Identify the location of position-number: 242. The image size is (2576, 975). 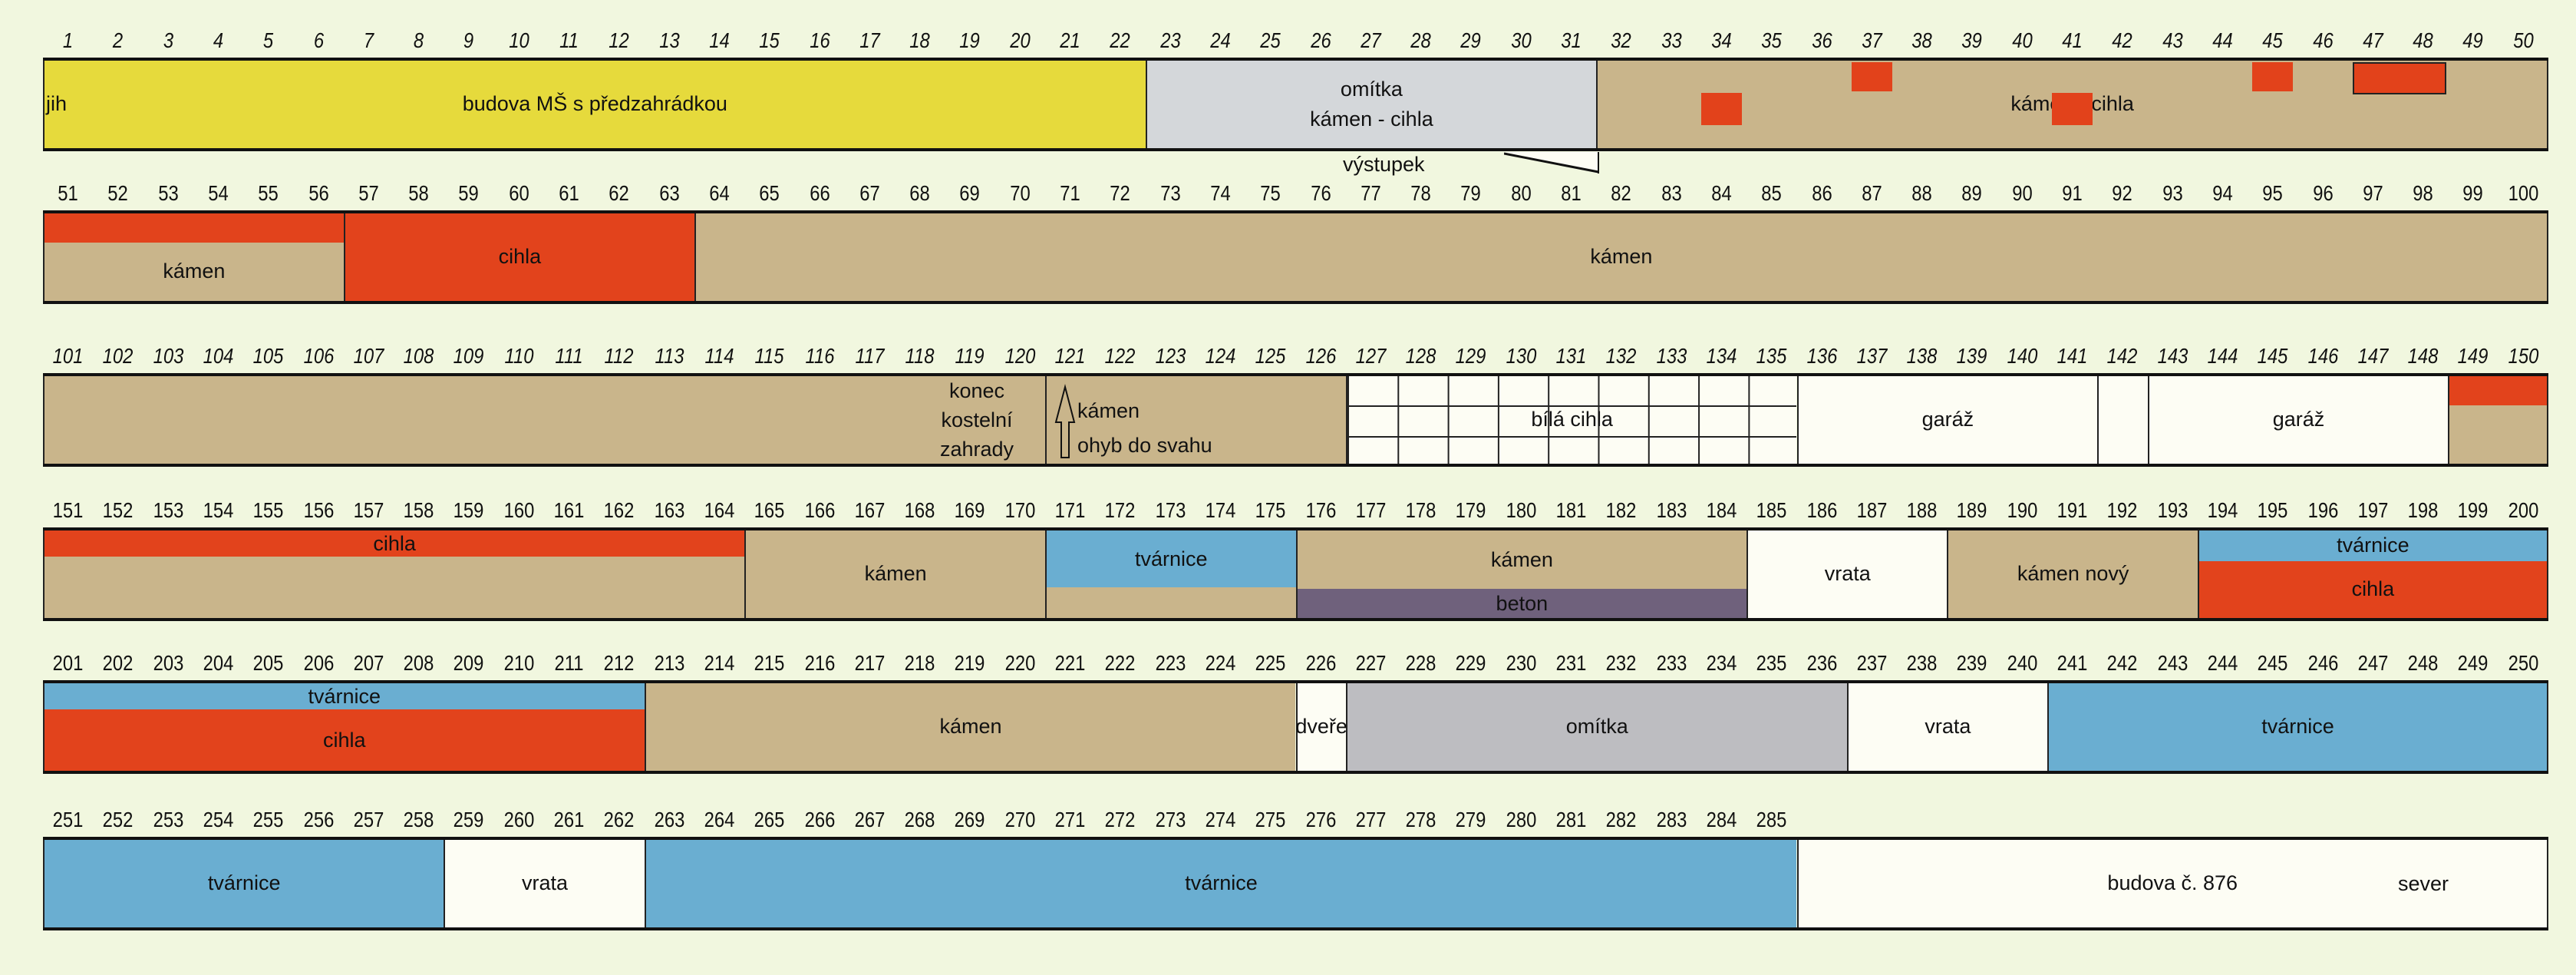
(2122, 663).